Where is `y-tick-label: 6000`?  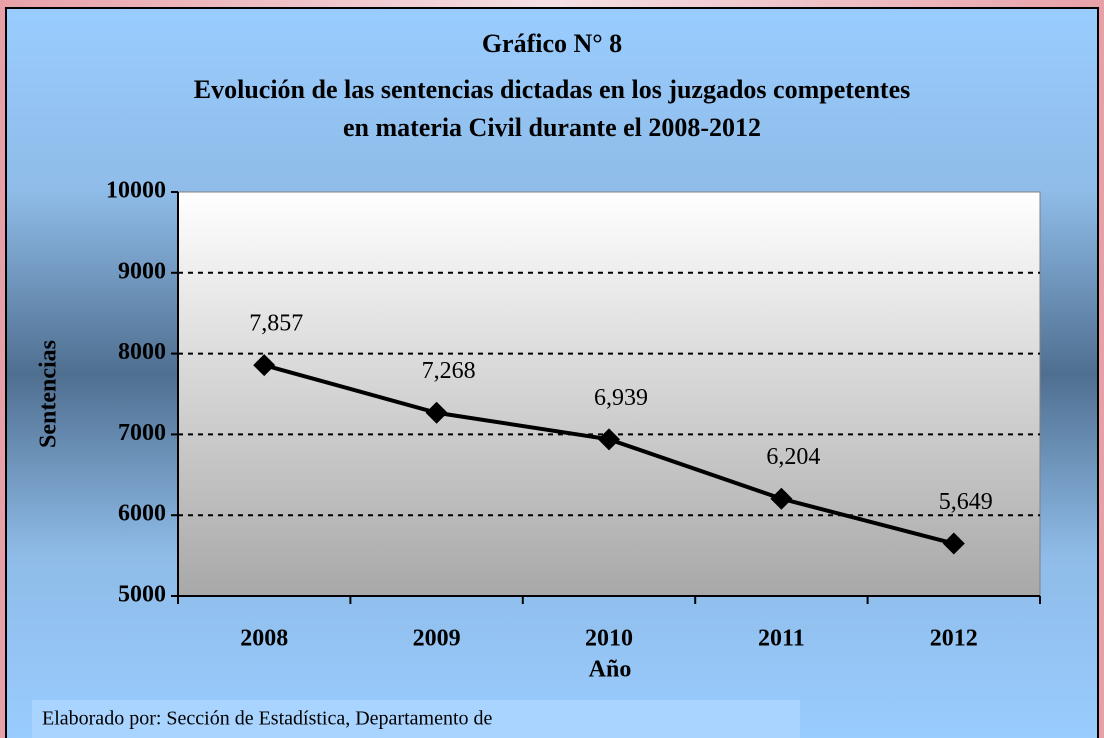
y-tick-label: 6000 is located at coordinates (142, 514).